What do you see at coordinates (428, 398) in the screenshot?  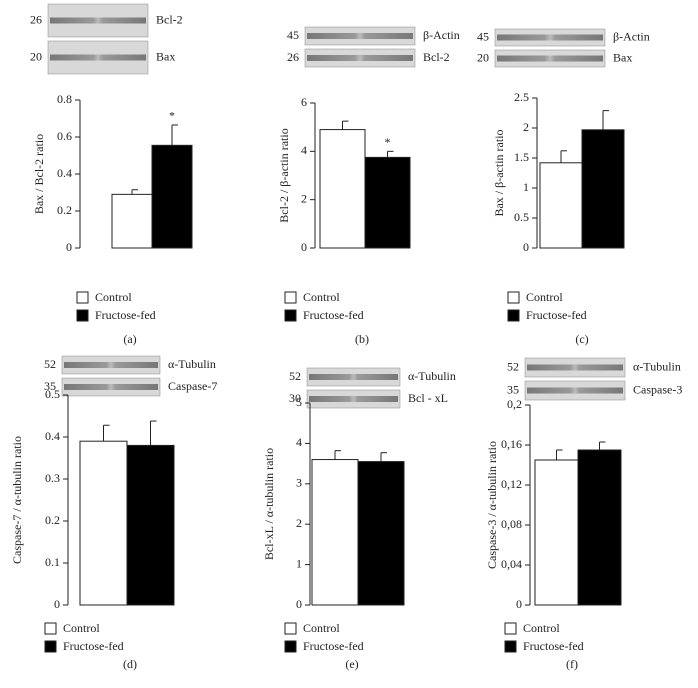 I see `blot-label: Bcl - xL` at bounding box center [428, 398].